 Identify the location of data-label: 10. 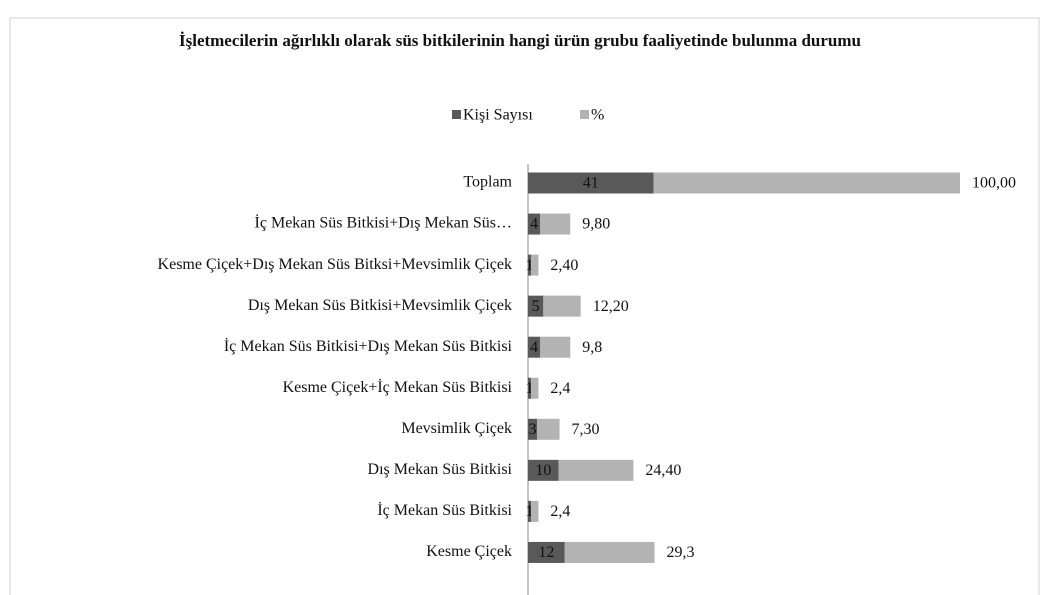
(543, 470).